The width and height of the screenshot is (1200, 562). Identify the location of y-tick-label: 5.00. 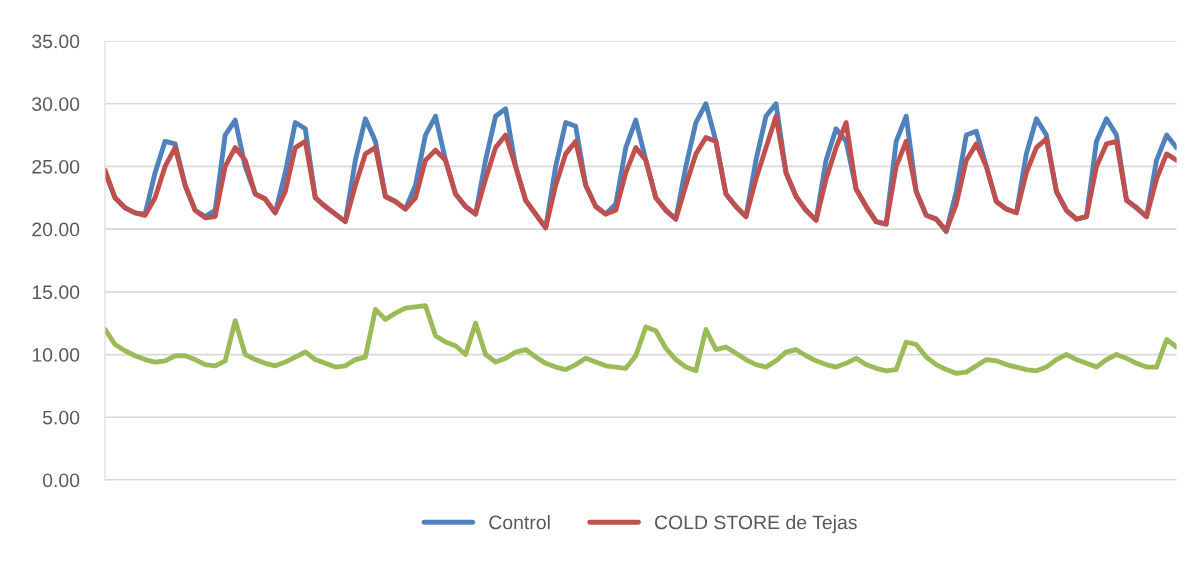
(61, 417).